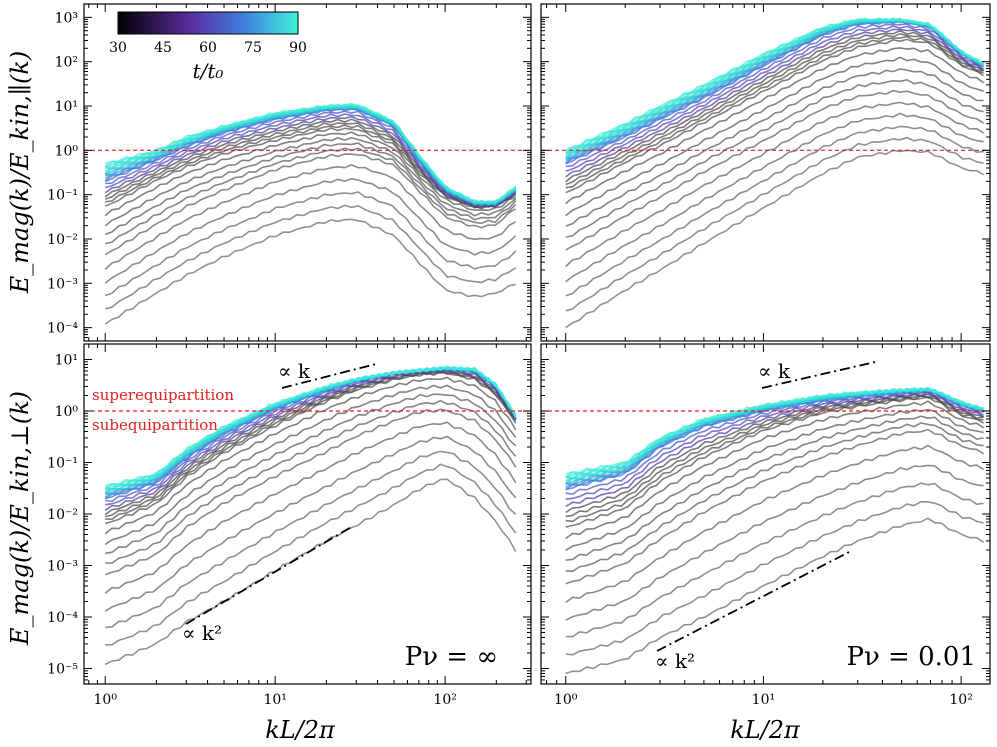 This screenshot has height=747, width=997. Describe the element at coordinates (765, 730) in the screenshot. I see `x-axis-label-right: kL/2π` at that location.